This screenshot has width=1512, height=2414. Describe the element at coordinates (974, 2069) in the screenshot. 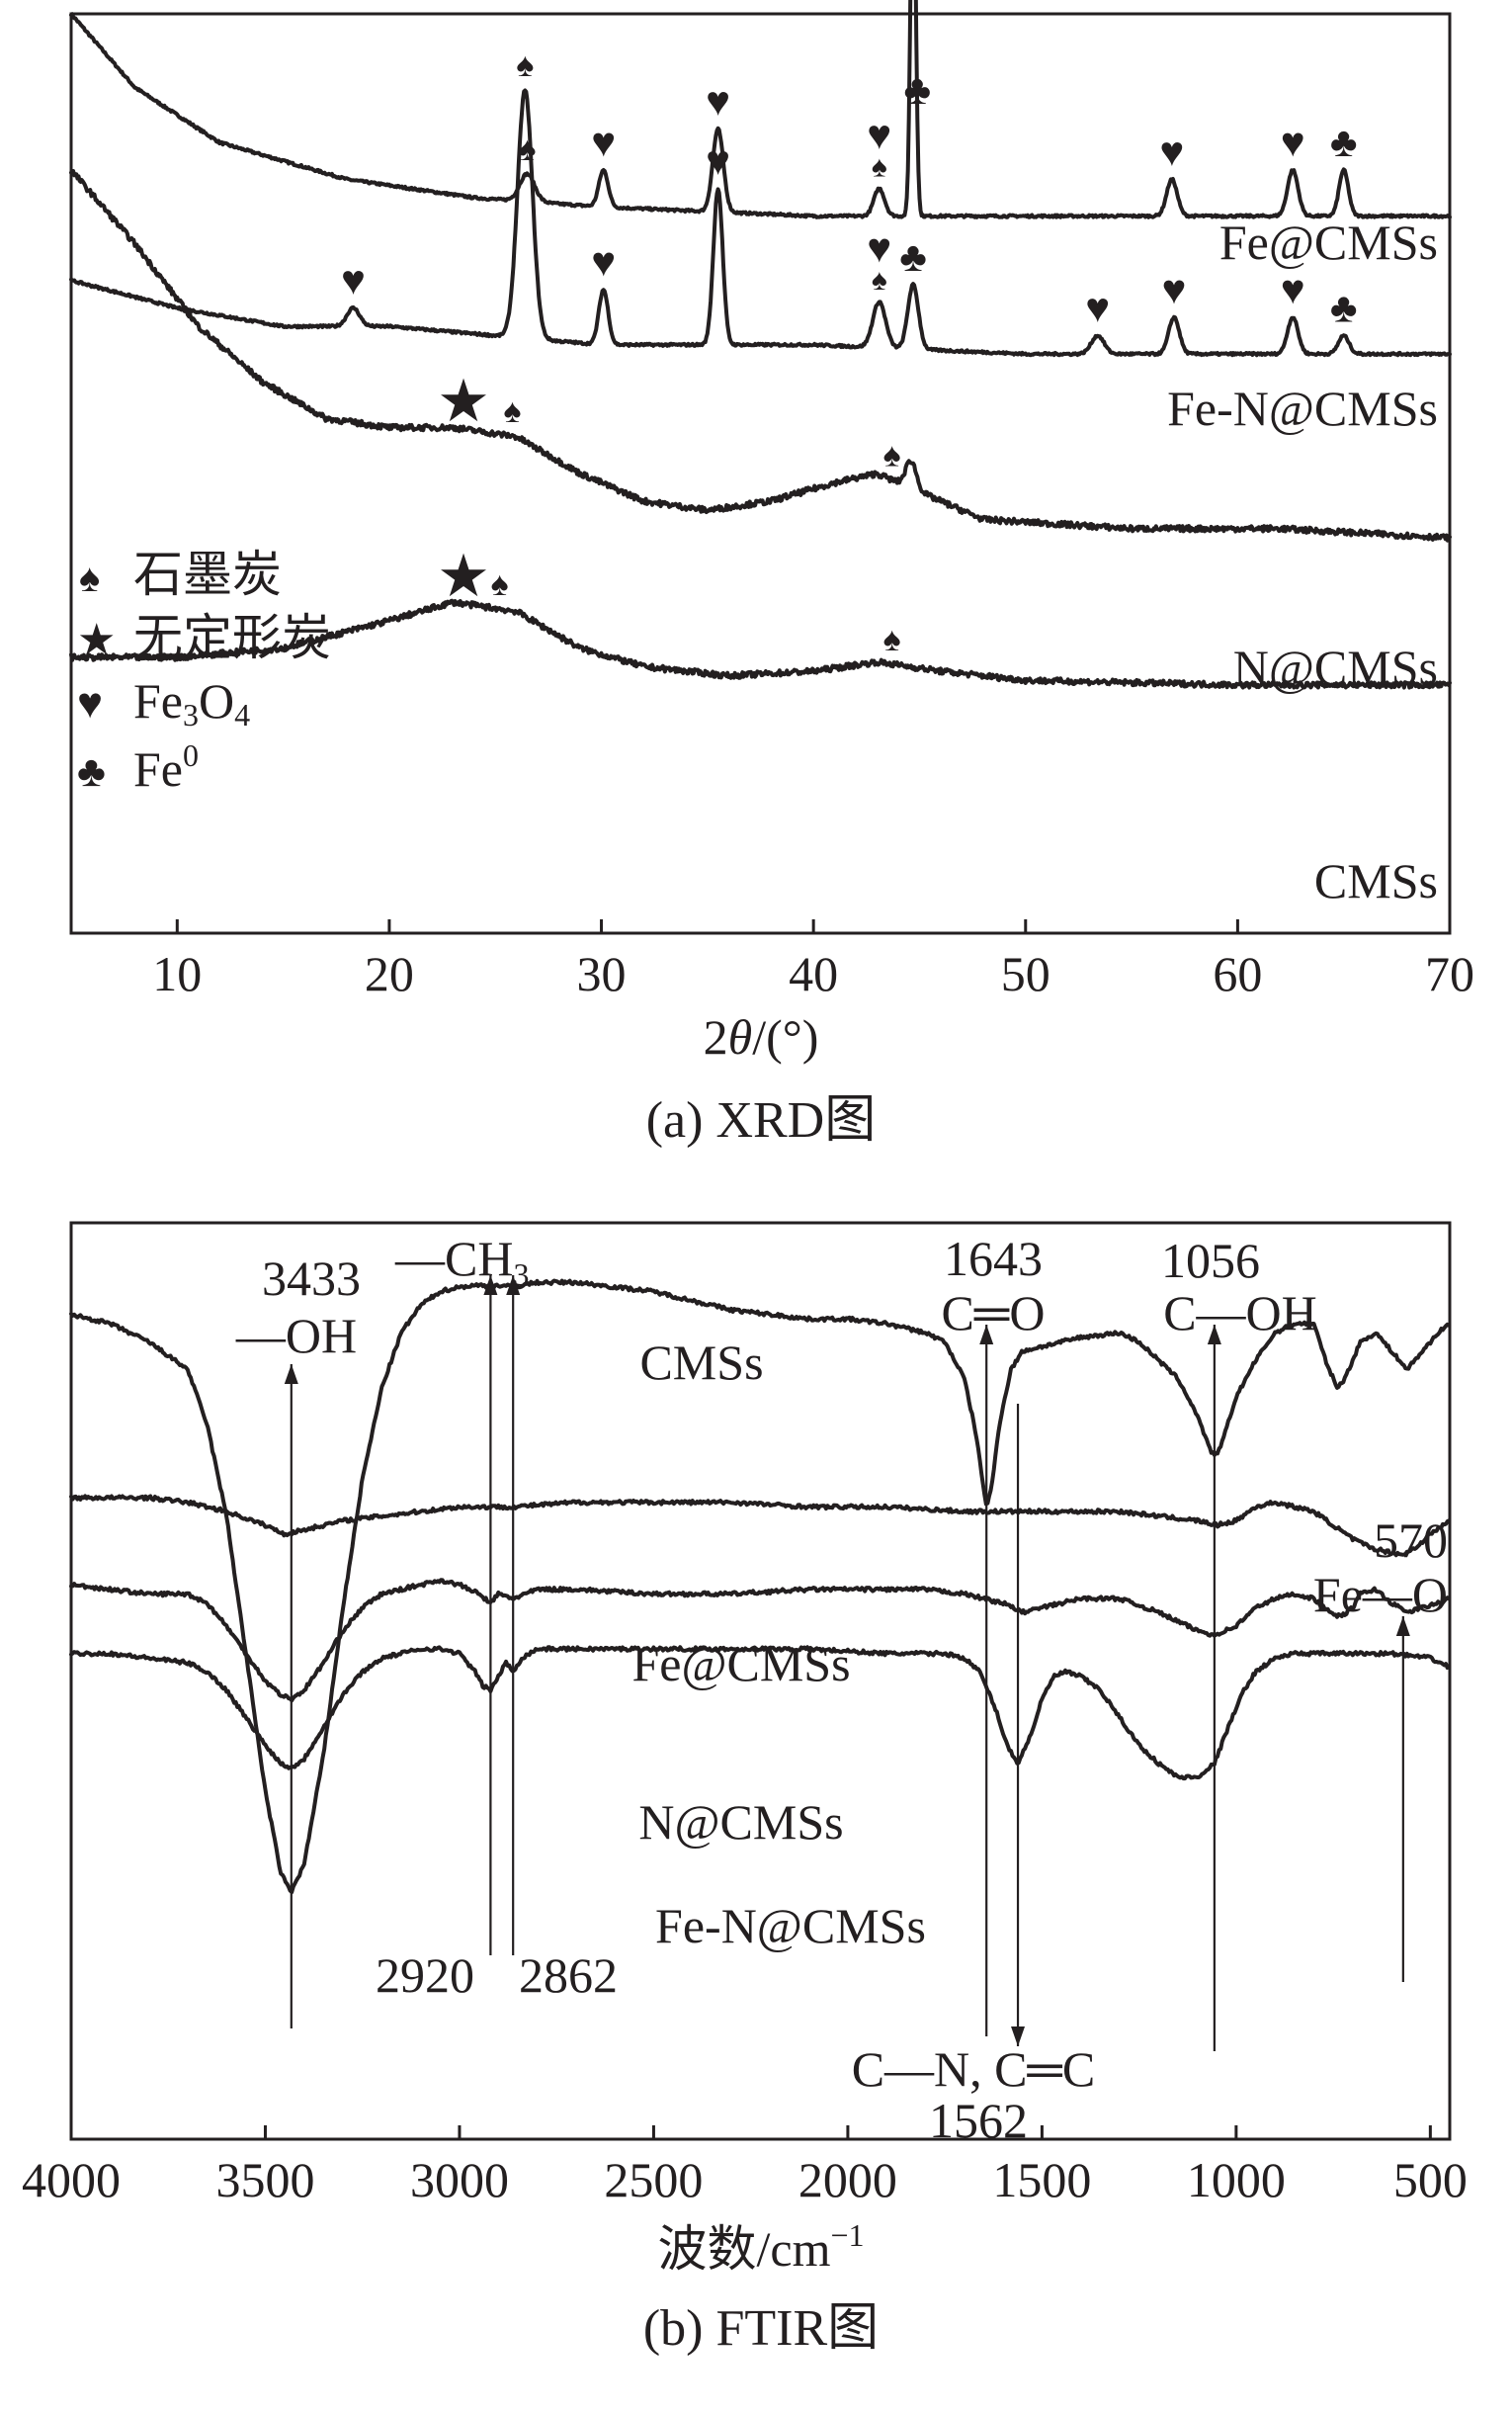

I see `annot-cn-cc-group: C—N, C═C` at that location.